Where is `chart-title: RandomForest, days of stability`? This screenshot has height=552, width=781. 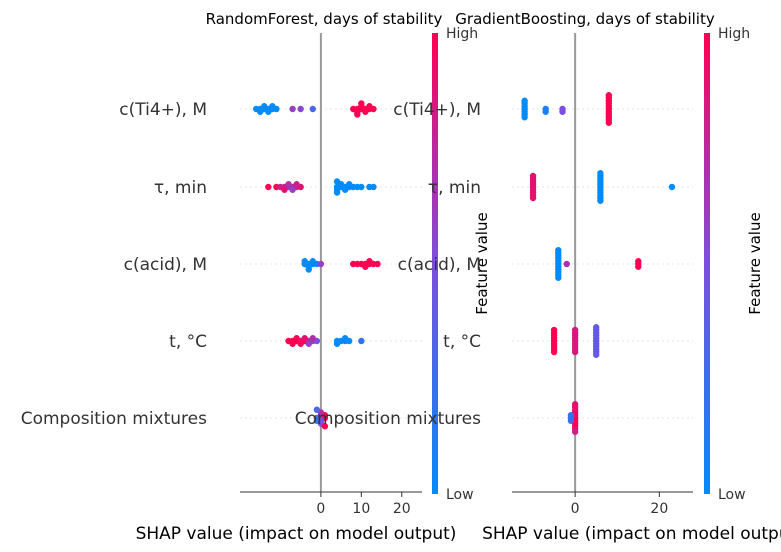 chart-title: RandomForest, days of stability is located at coordinates (324, 19).